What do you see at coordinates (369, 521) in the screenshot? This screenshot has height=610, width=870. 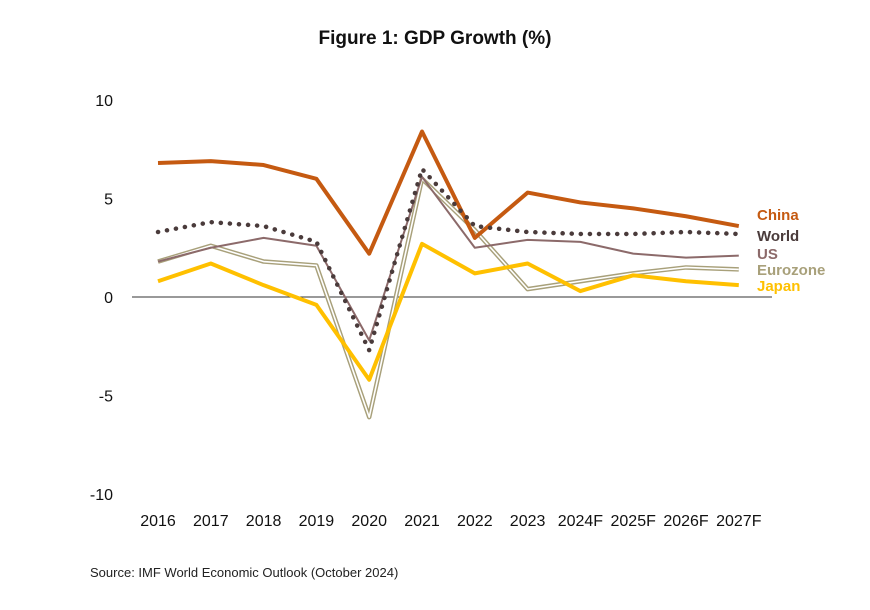 I see `x-tick-label: 2020` at bounding box center [369, 521].